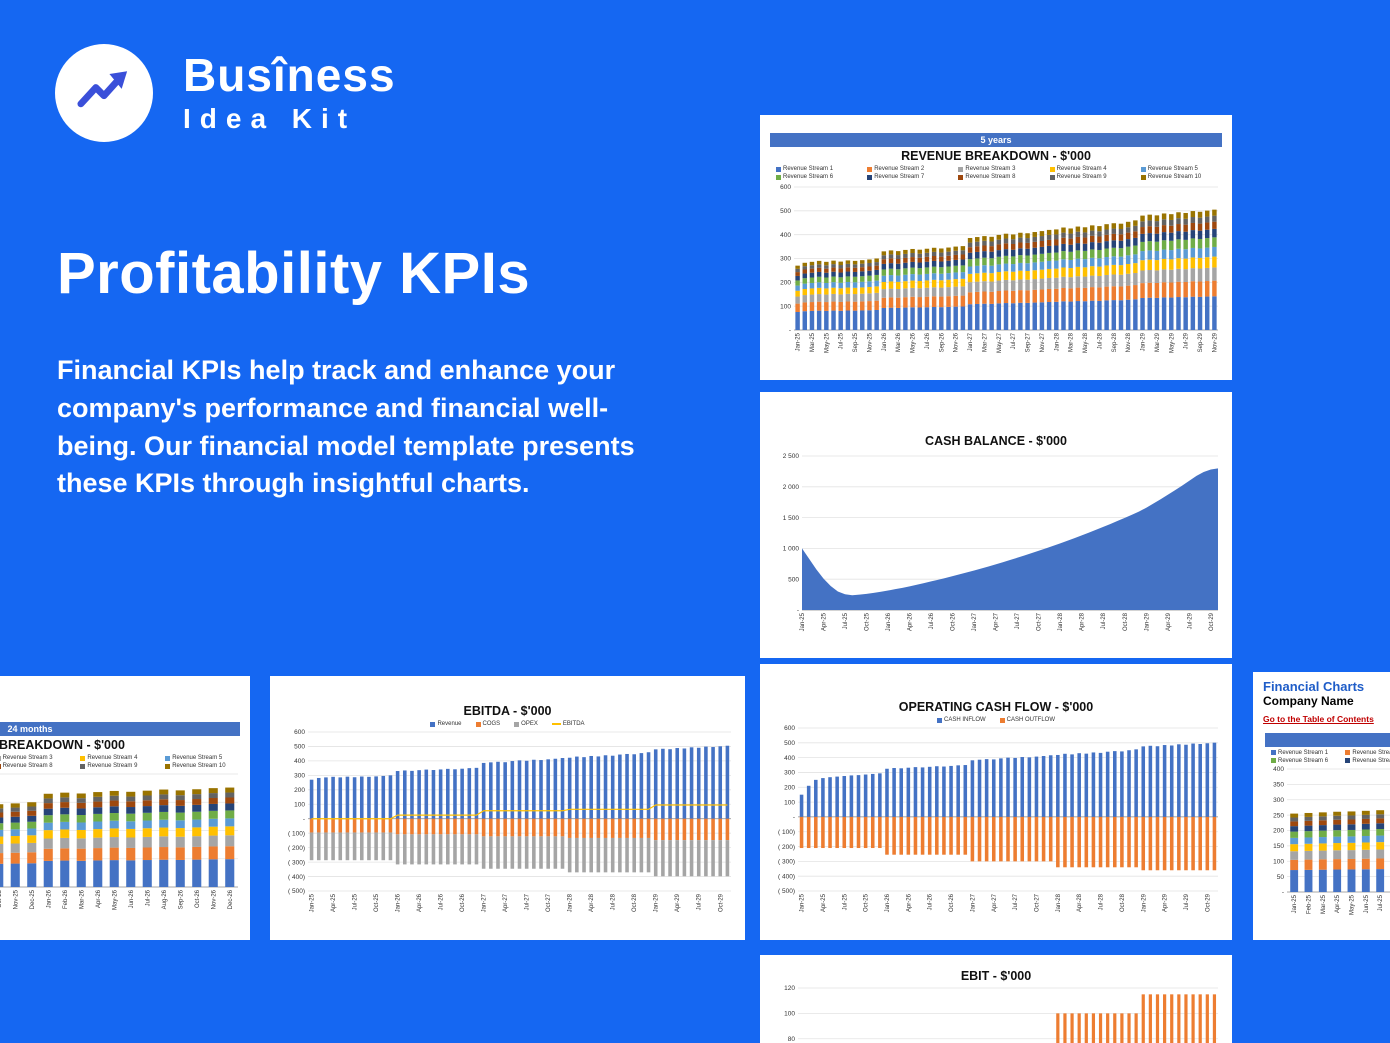  I want to click on svg-text: 1 000, so click(791, 549).